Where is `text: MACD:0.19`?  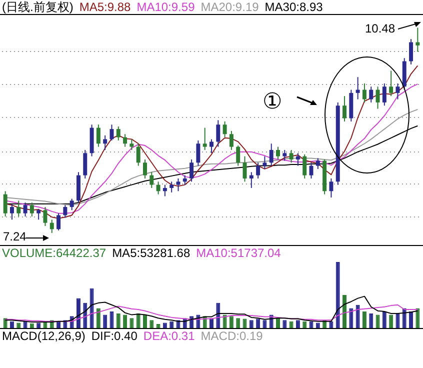
text: MACD:0.19 is located at coordinates (231, 336).